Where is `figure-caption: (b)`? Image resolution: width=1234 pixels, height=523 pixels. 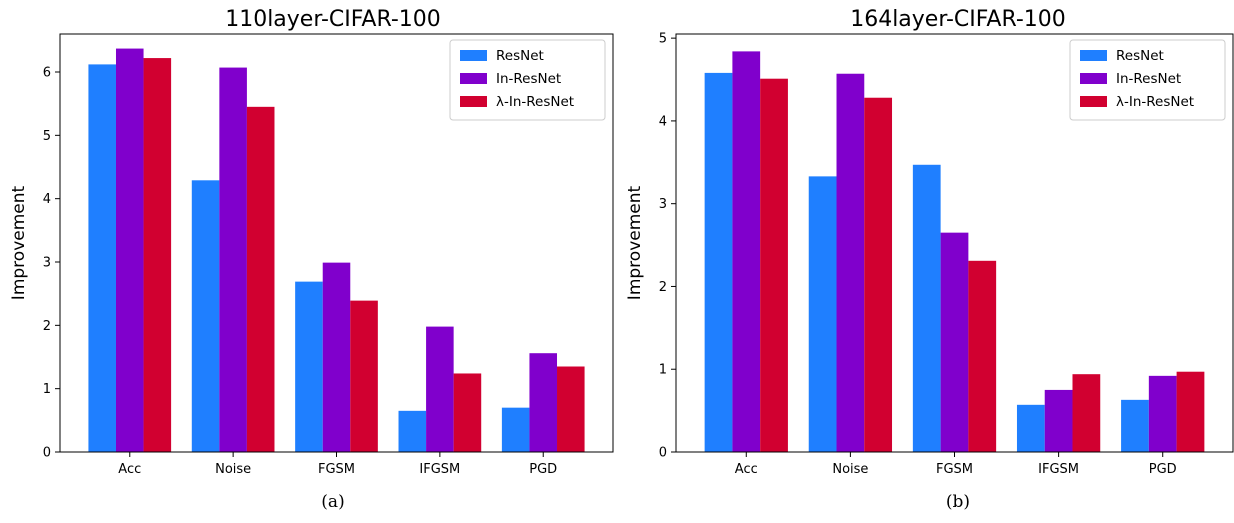 figure-caption: (b) is located at coordinates (958, 502).